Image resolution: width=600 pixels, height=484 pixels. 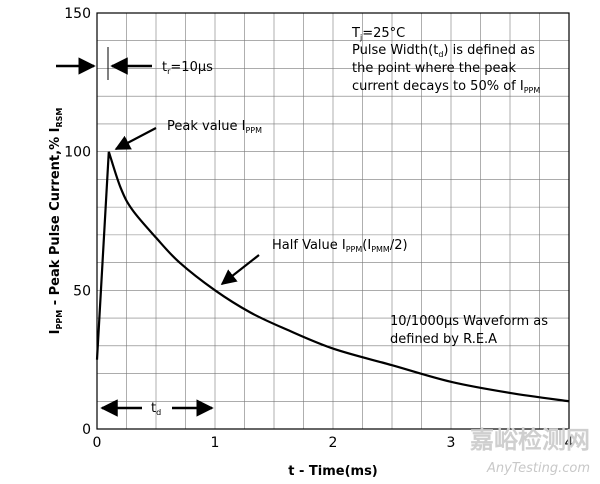 I want to click on tj-label: Tj=25°C, so click(x=378, y=34).